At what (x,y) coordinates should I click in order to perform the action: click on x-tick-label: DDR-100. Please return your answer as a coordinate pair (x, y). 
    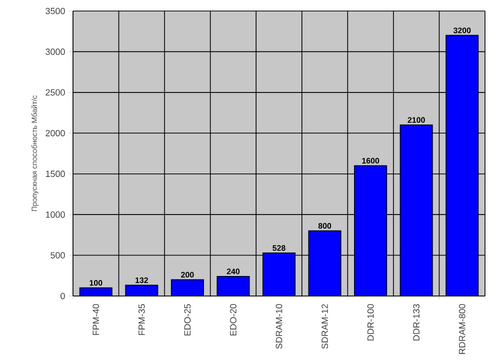
    Looking at the image, I should click on (370, 322).